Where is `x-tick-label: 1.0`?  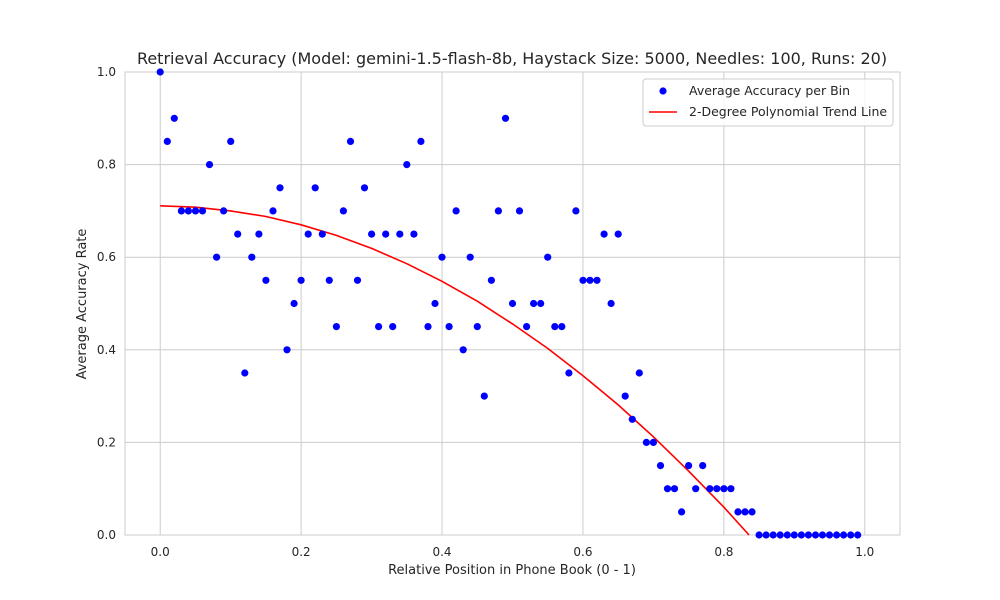 x-tick-label: 1.0 is located at coordinates (864, 552).